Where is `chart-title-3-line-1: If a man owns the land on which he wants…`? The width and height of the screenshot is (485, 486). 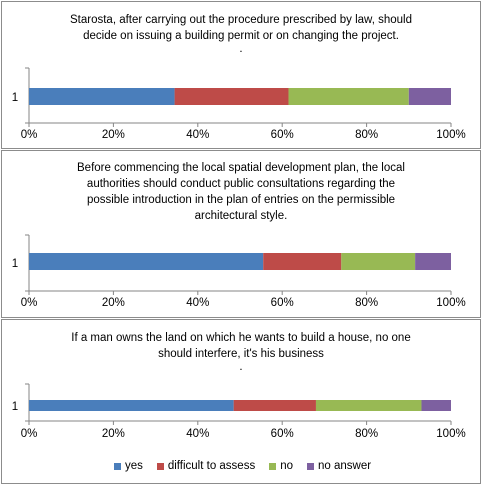 chart-title-3-line-1: If a man owns the land on which he wants… is located at coordinates (241, 338).